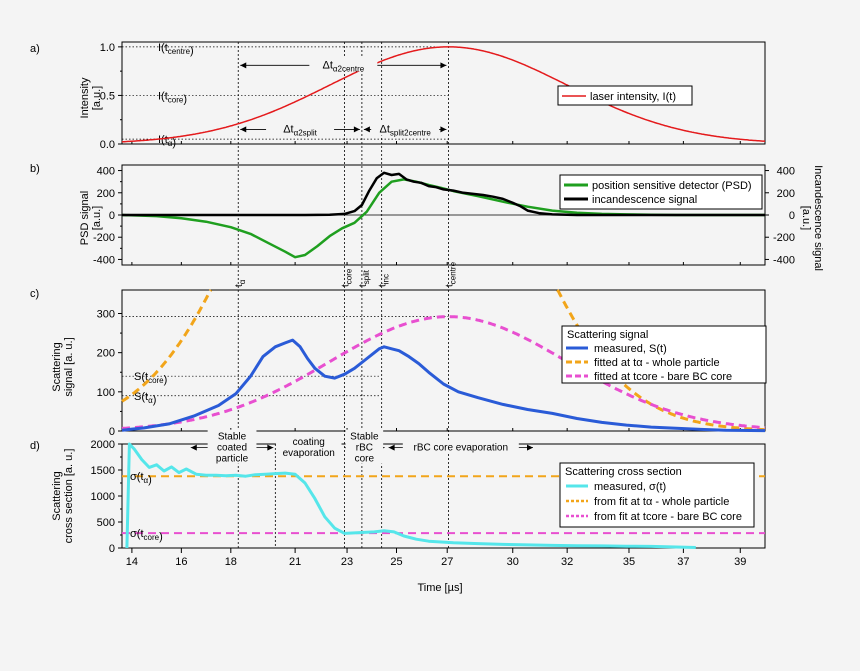 This screenshot has width=860, height=671. What do you see at coordinates (784, 260) in the screenshot?
I see `ytick-right-label: -400` at bounding box center [784, 260].